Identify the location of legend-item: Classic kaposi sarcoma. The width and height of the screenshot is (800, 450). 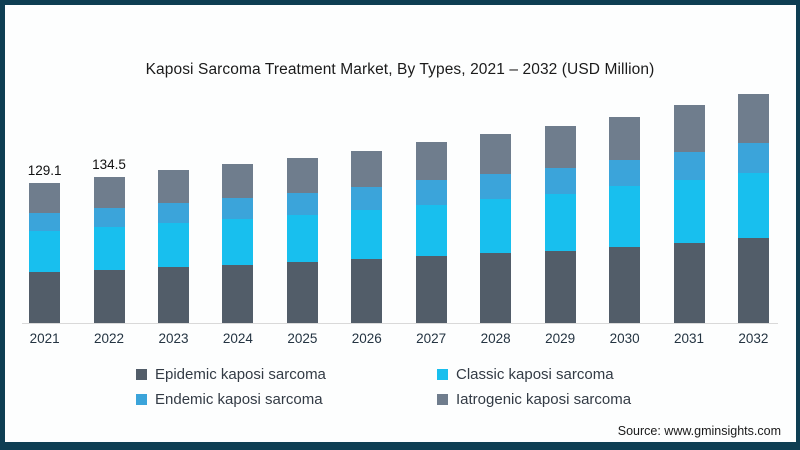
(534, 374).